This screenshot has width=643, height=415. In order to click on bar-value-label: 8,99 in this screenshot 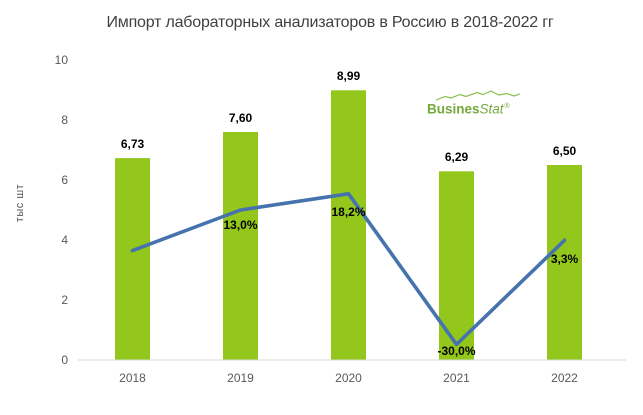, I will do `click(348, 76)`.